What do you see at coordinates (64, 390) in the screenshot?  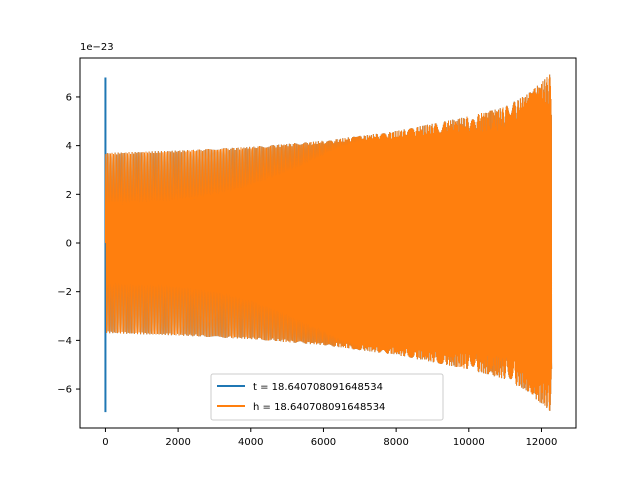 I see `y-tick-label: −6` at bounding box center [64, 390].